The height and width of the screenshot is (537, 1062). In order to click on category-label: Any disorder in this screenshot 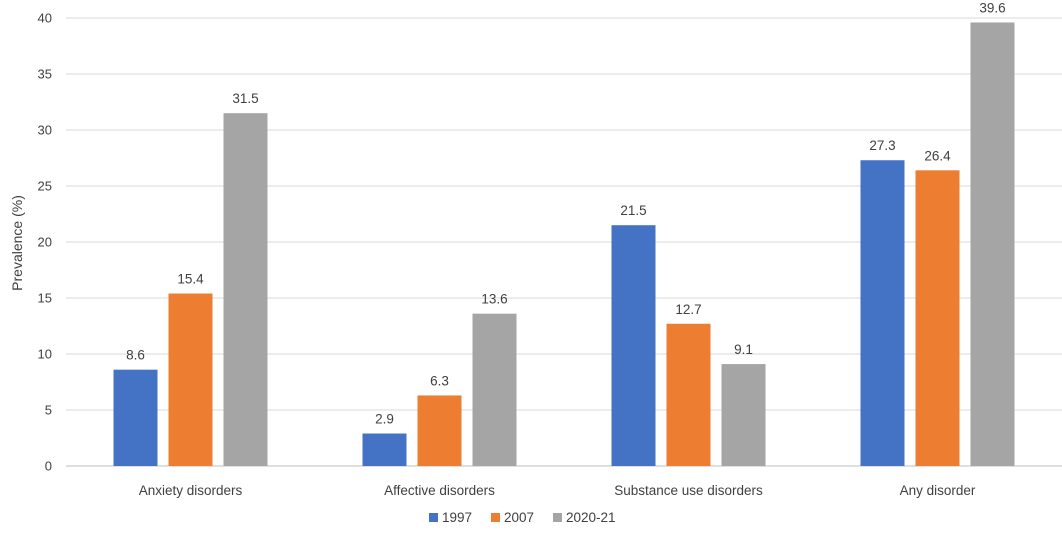, I will do `click(938, 490)`.